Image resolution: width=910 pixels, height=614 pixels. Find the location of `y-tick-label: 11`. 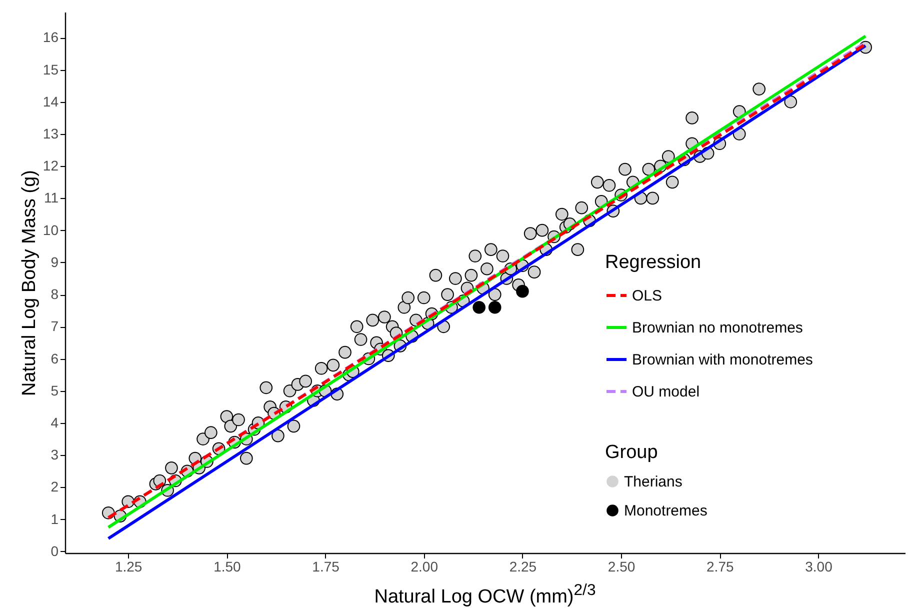

y-tick-label: 11 is located at coordinates (51, 198).